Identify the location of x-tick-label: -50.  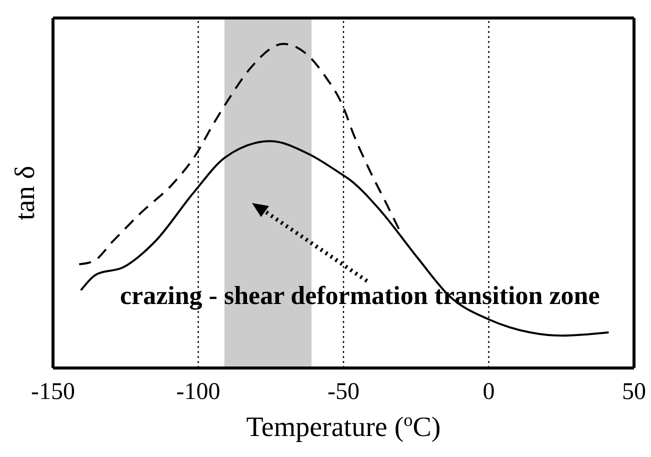
(344, 392).